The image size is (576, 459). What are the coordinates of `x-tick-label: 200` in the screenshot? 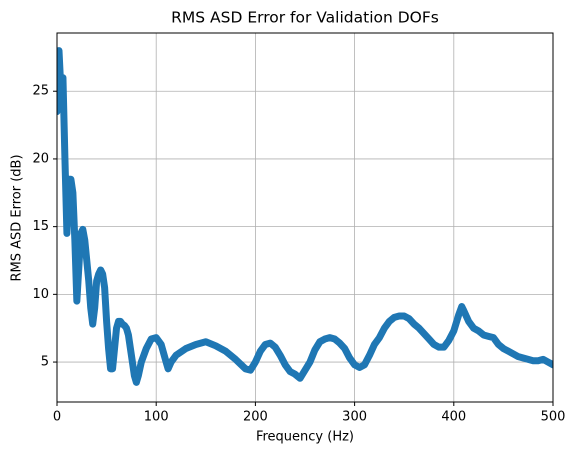 It's located at (255, 417).